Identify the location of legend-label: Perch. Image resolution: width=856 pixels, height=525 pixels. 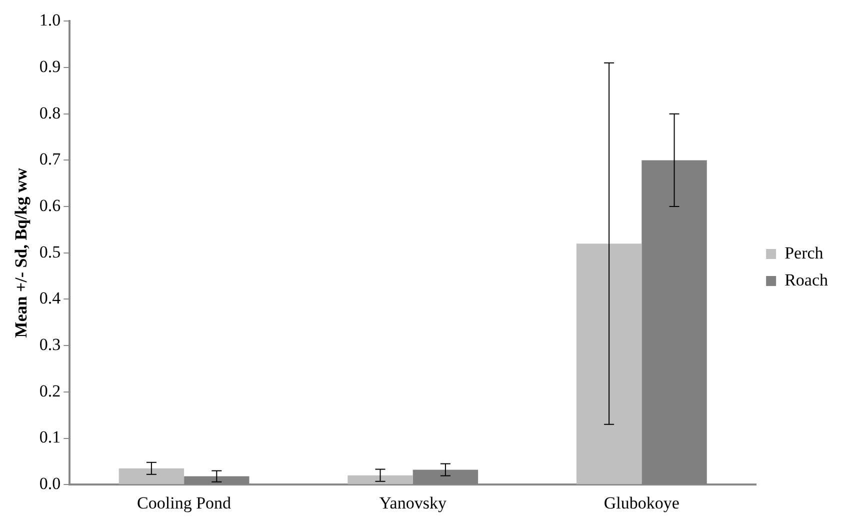
(804, 252).